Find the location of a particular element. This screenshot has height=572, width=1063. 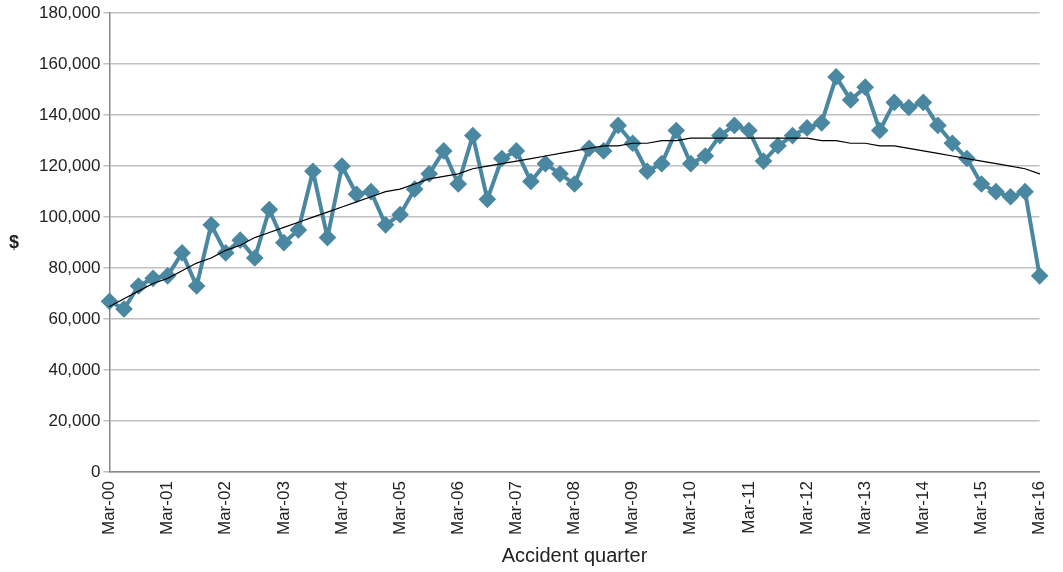

y-tick-label: 40,000 is located at coordinates (74, 369).